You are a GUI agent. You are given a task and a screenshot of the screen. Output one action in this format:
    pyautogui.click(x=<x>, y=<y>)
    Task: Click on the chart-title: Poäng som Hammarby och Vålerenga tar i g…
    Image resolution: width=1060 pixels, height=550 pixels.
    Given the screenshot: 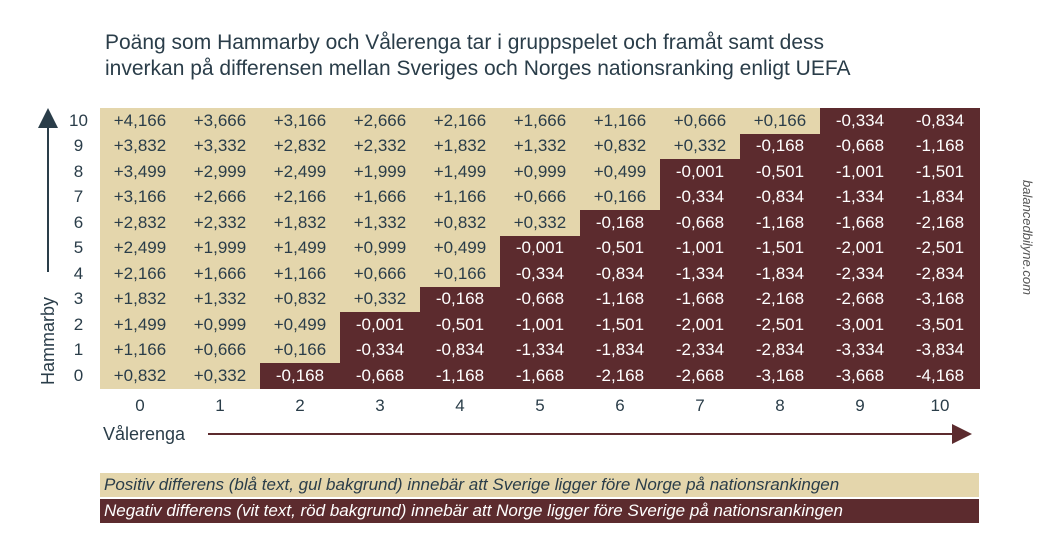 What is the action you would take?
    pyautogui.click(x=555, y=56)
    